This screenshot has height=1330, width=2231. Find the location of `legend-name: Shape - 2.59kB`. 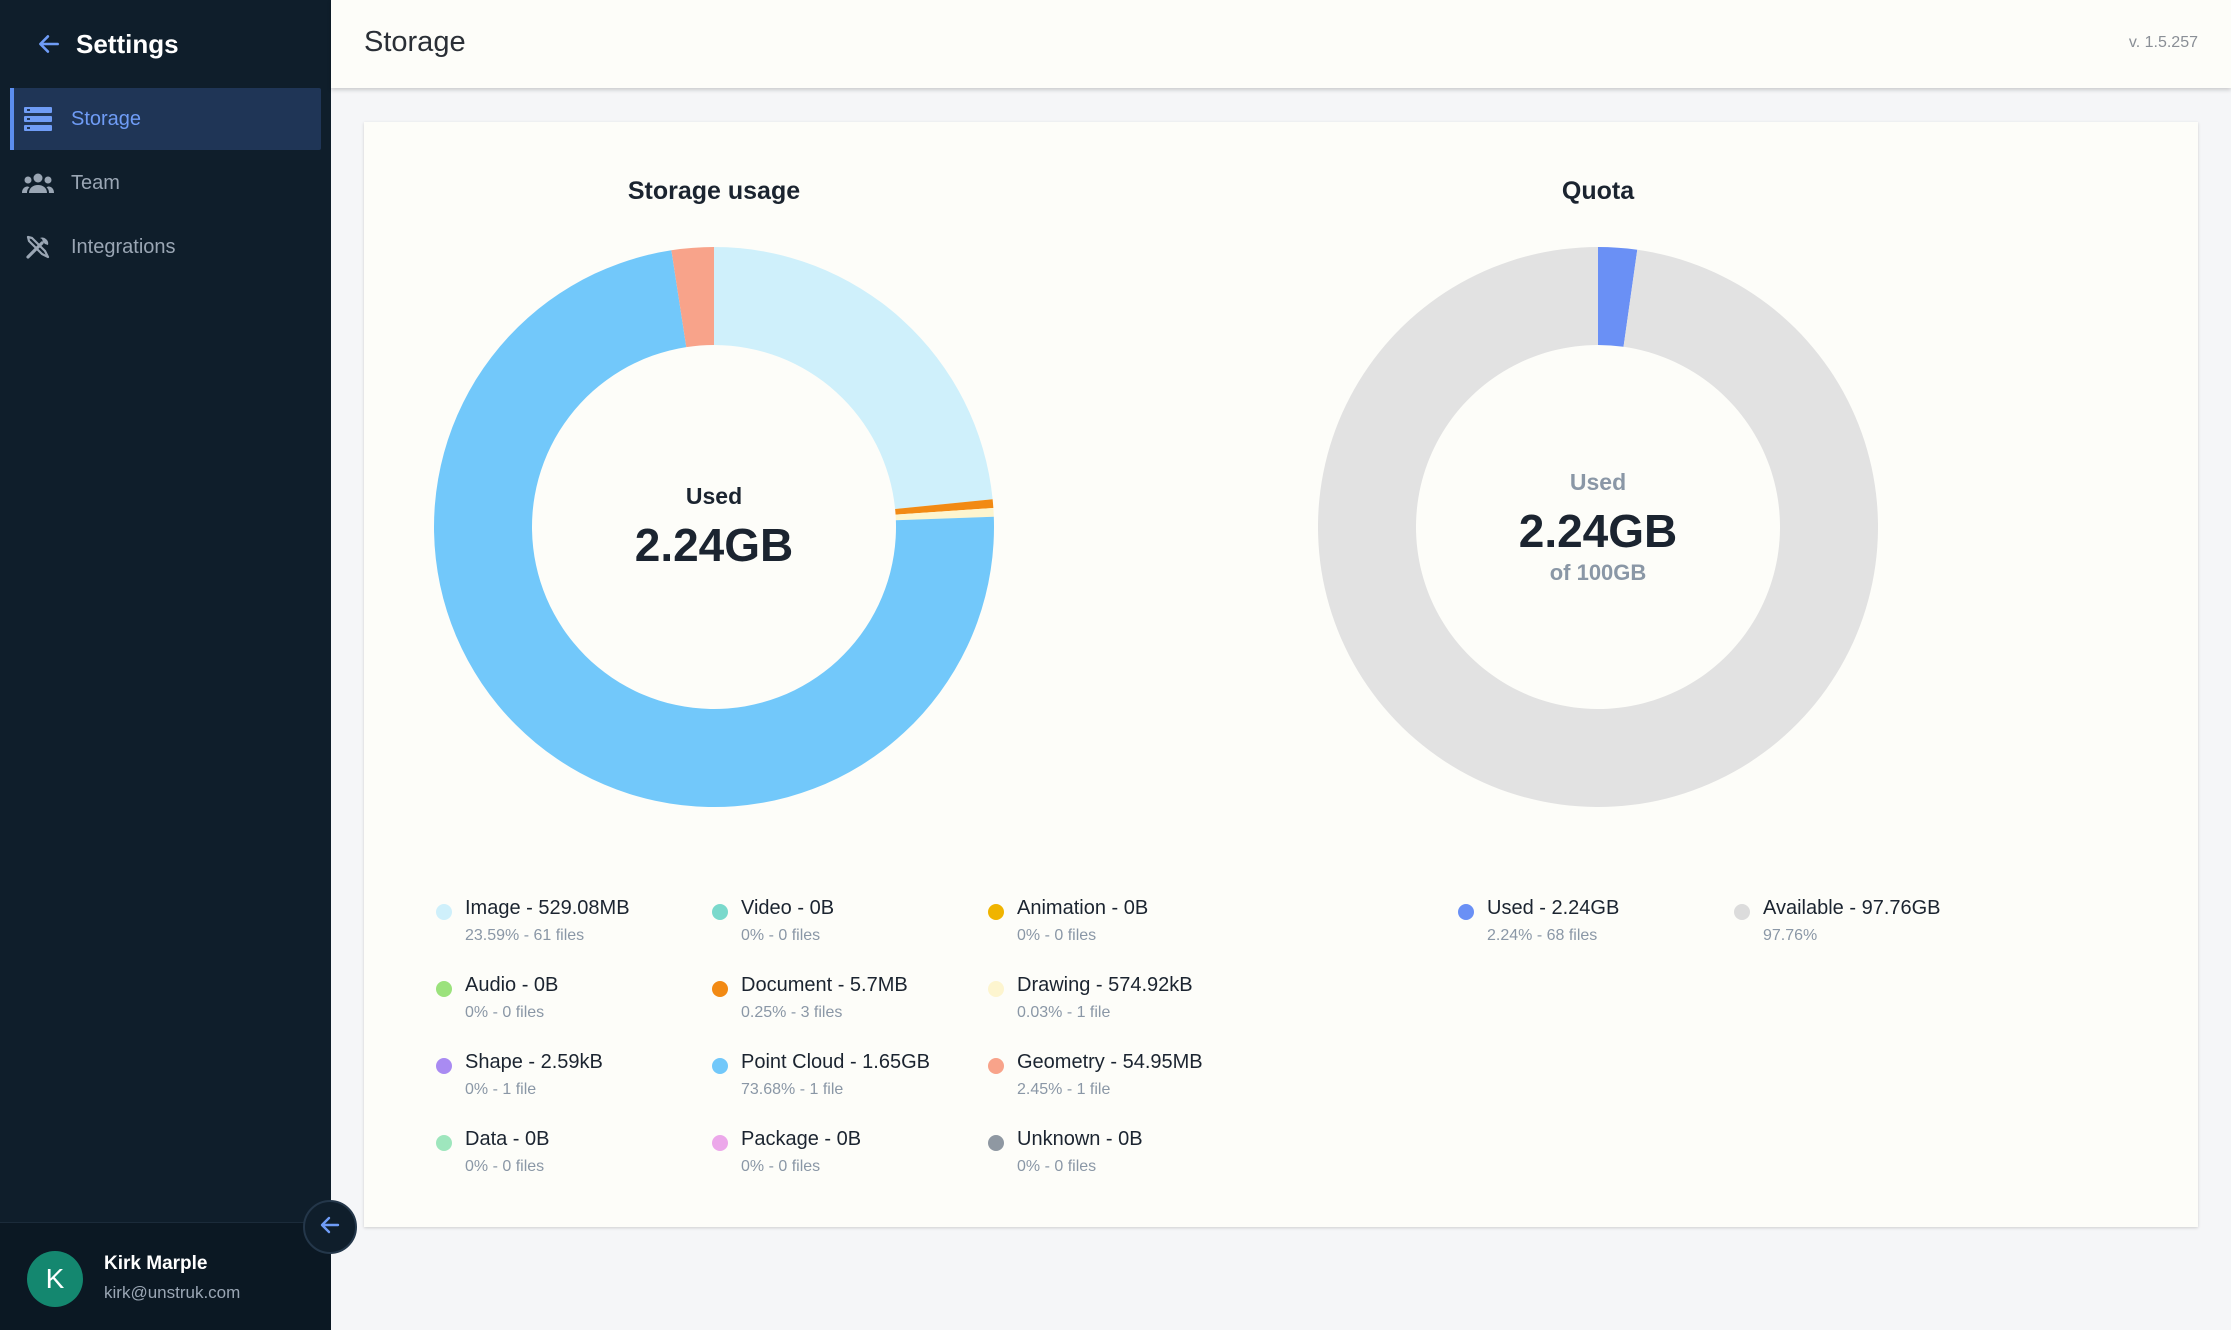

legend-name: Shape - 2.59kB is located at coordinates (534, 1062).